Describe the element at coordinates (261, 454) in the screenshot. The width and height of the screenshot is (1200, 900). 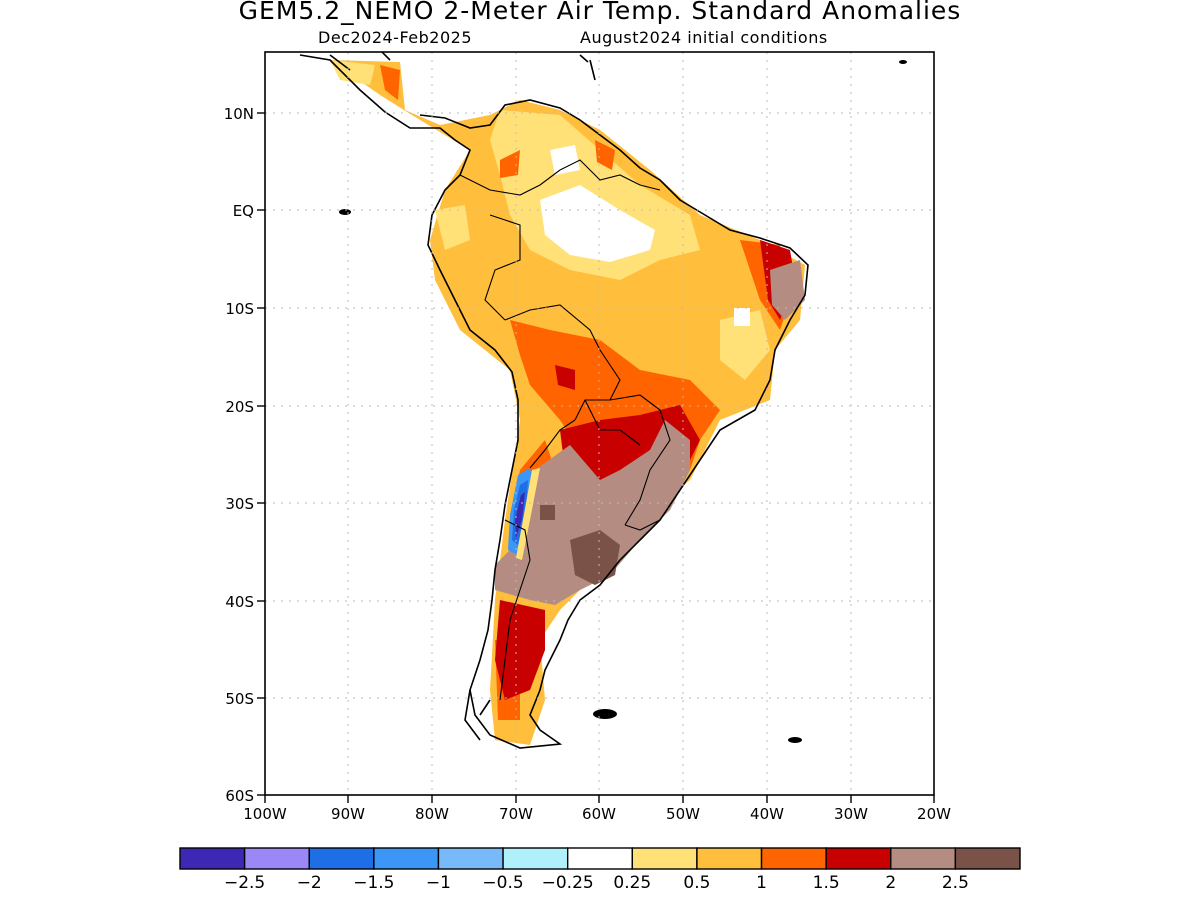
I see `lat-ticks` at that location.